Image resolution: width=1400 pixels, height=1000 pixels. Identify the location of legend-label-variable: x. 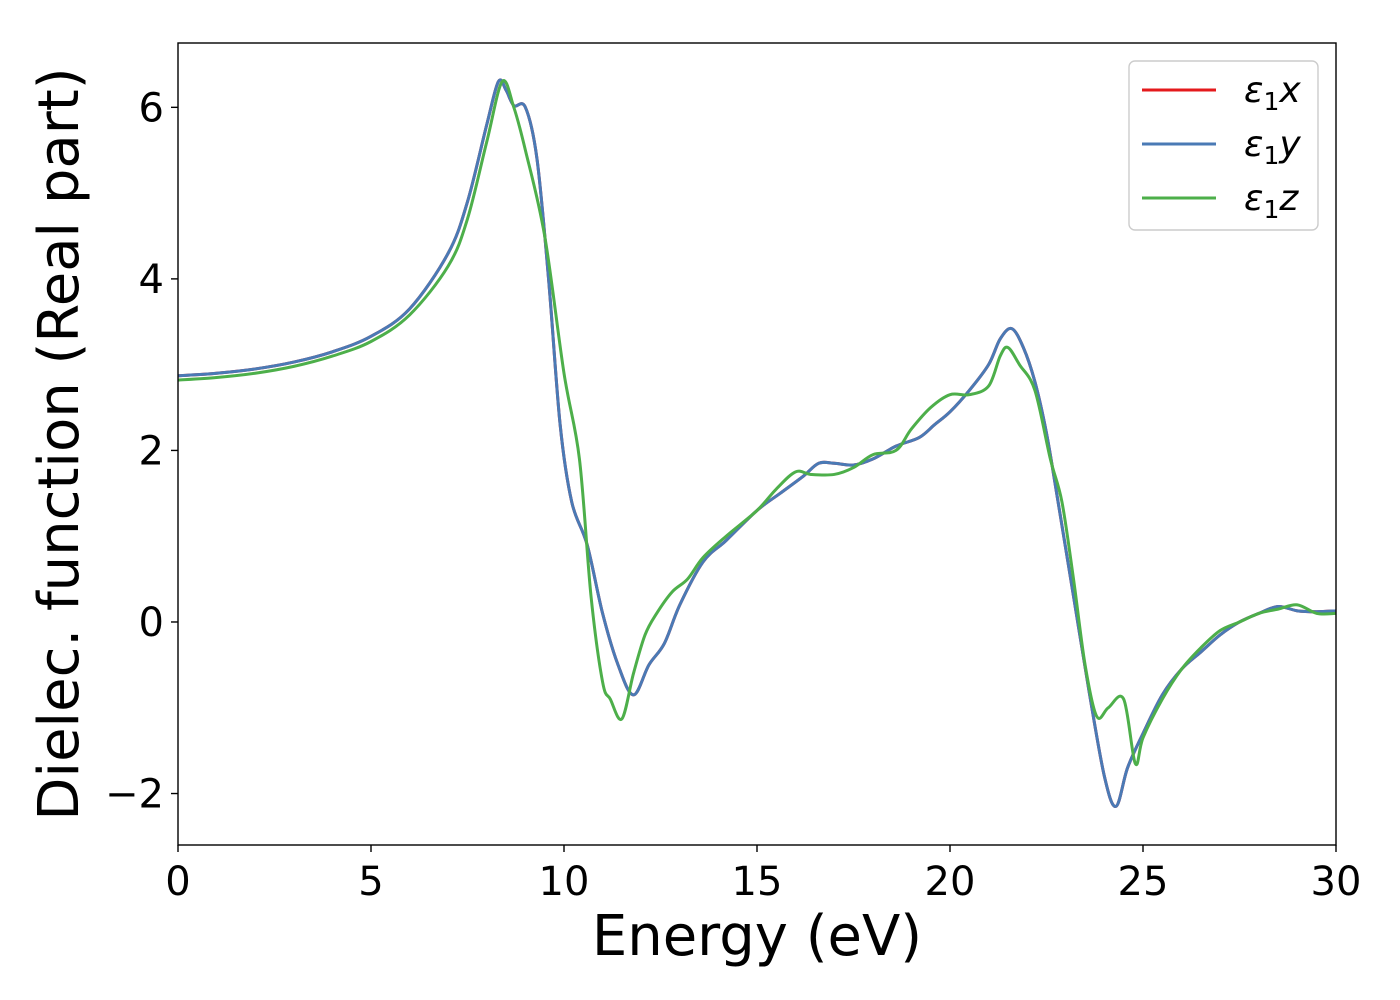
(1289, 90).